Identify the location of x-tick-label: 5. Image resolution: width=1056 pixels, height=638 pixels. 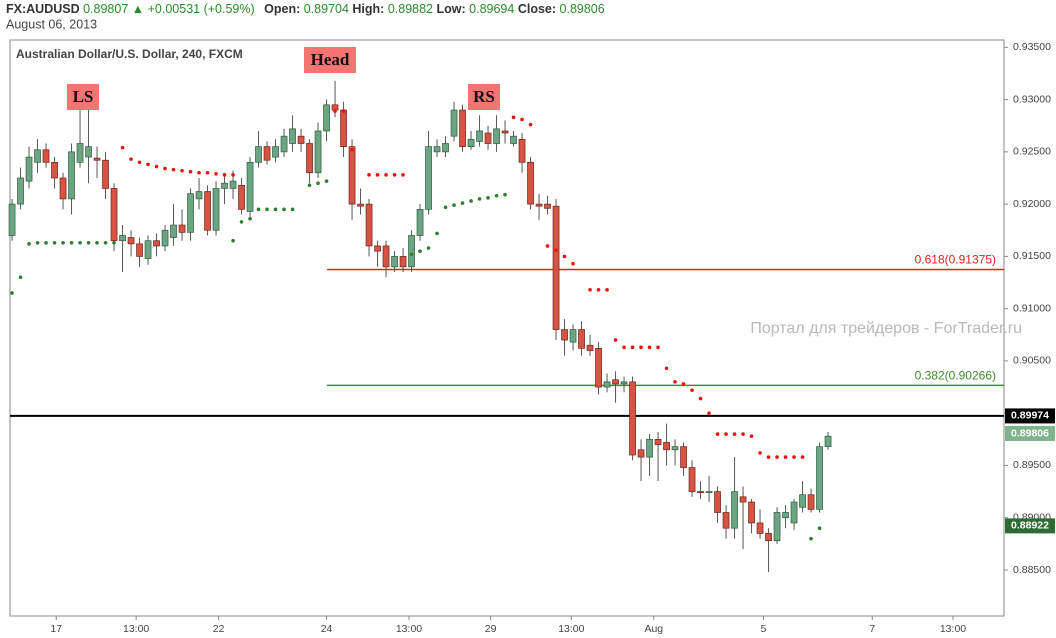
(764, 629).